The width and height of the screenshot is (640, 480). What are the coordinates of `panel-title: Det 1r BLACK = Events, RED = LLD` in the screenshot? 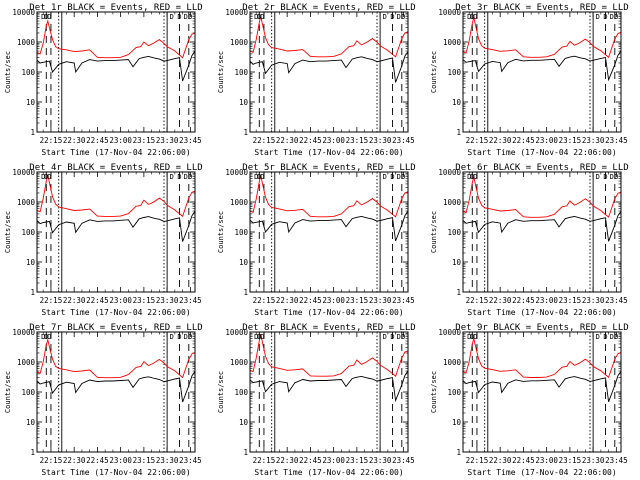 It's located at (115, 8).